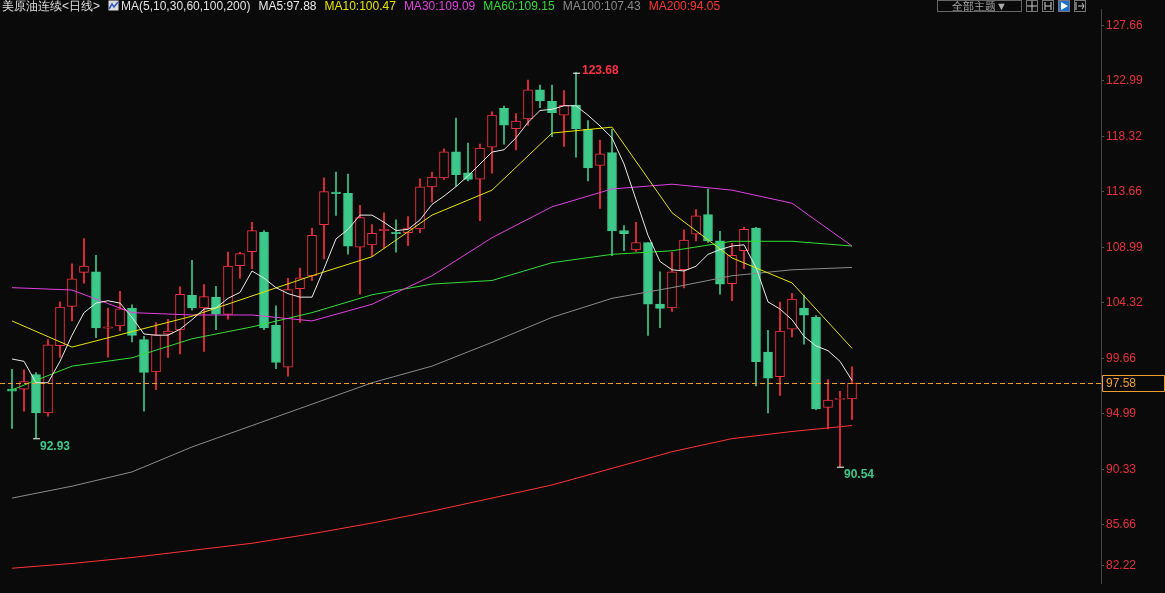 This screenshot has height=593, width=1165. Describe the element at coordinates (1121, 564) in the screenshot. I see `y-tick-label: 82.22` at that location.